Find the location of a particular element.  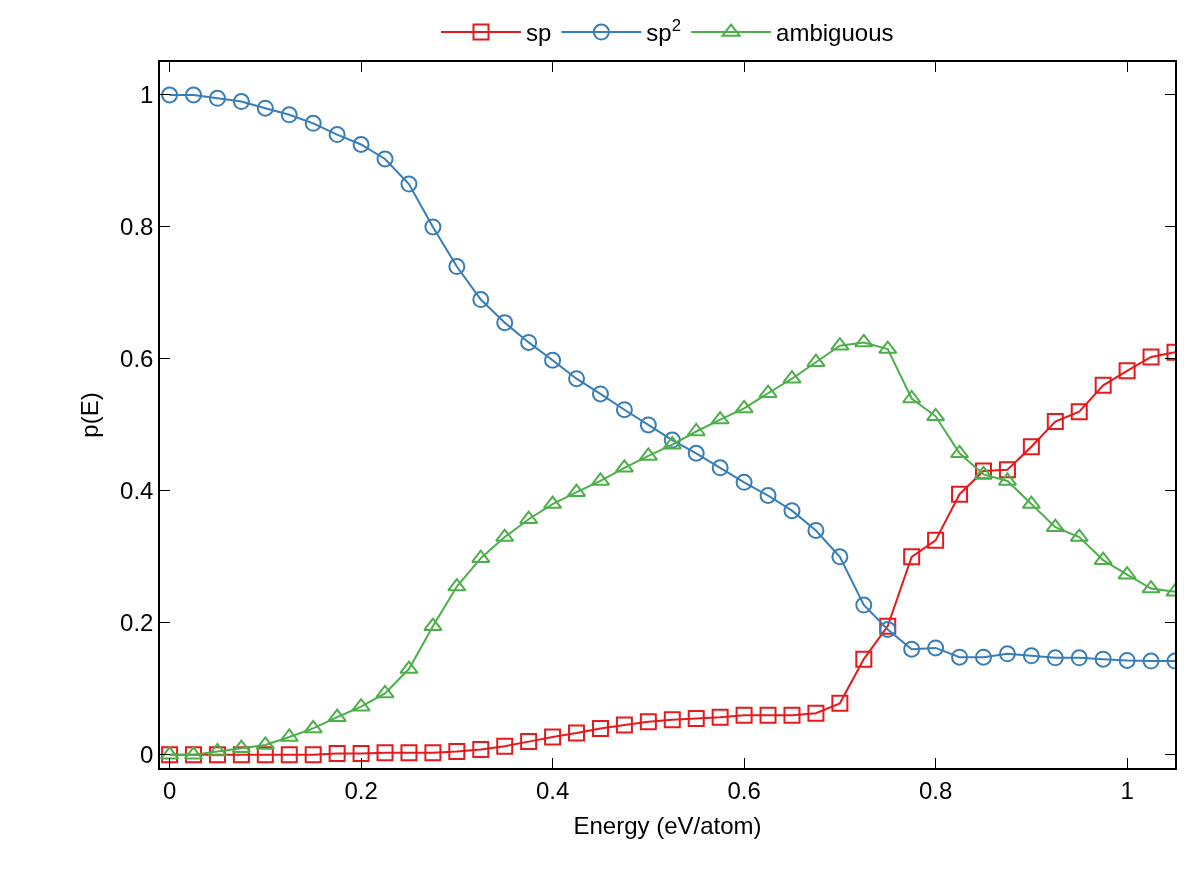

legend-label: sp is located at coordinates (539, 33).